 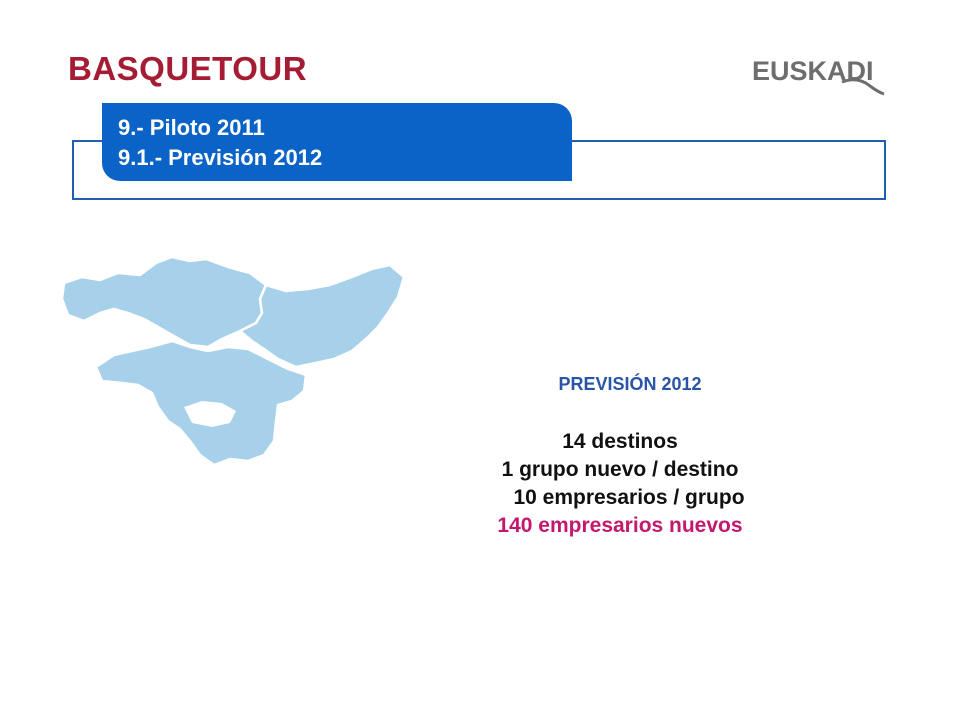 What do you see at coordinates (220, 157) in the screenshot?
I see `section-subtitle: 9.1.- Previsión 2012` at bounding box center [220, 157].